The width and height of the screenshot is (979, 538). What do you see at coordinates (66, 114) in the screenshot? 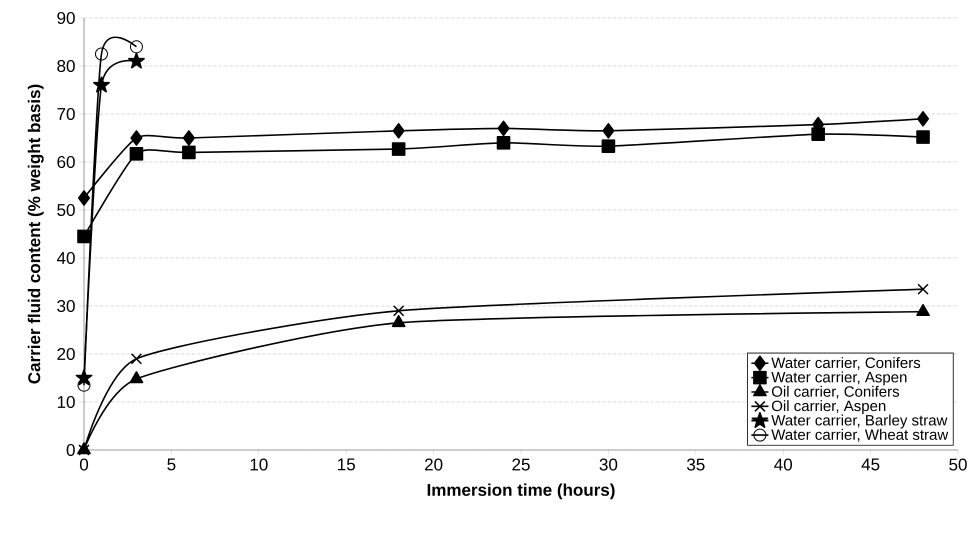
I see `y-tick-label: 70` at bounding box center [66, 114].